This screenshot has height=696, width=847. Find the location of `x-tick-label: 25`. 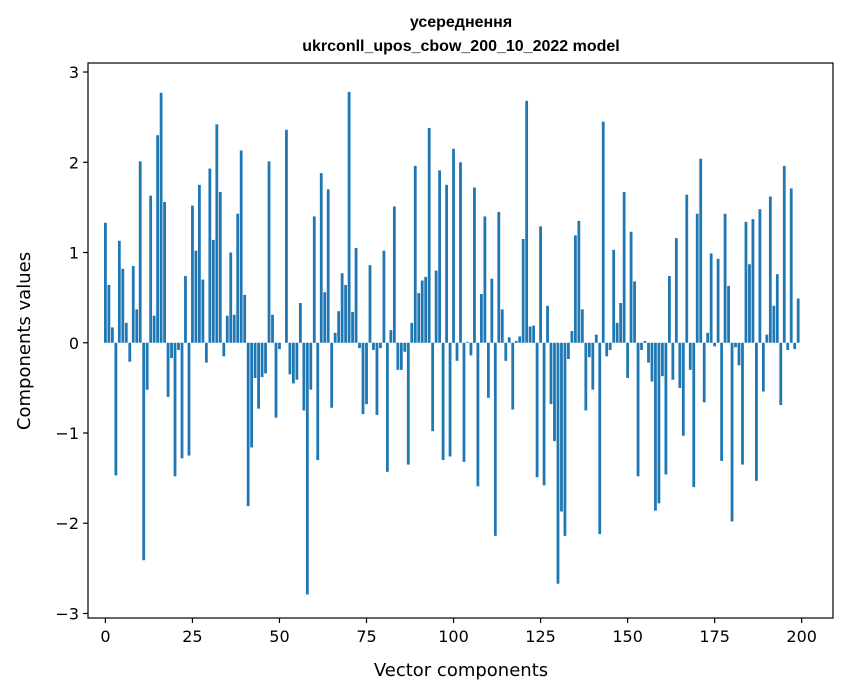

x-tick-label: 25 is located at coordinates (192, 636).